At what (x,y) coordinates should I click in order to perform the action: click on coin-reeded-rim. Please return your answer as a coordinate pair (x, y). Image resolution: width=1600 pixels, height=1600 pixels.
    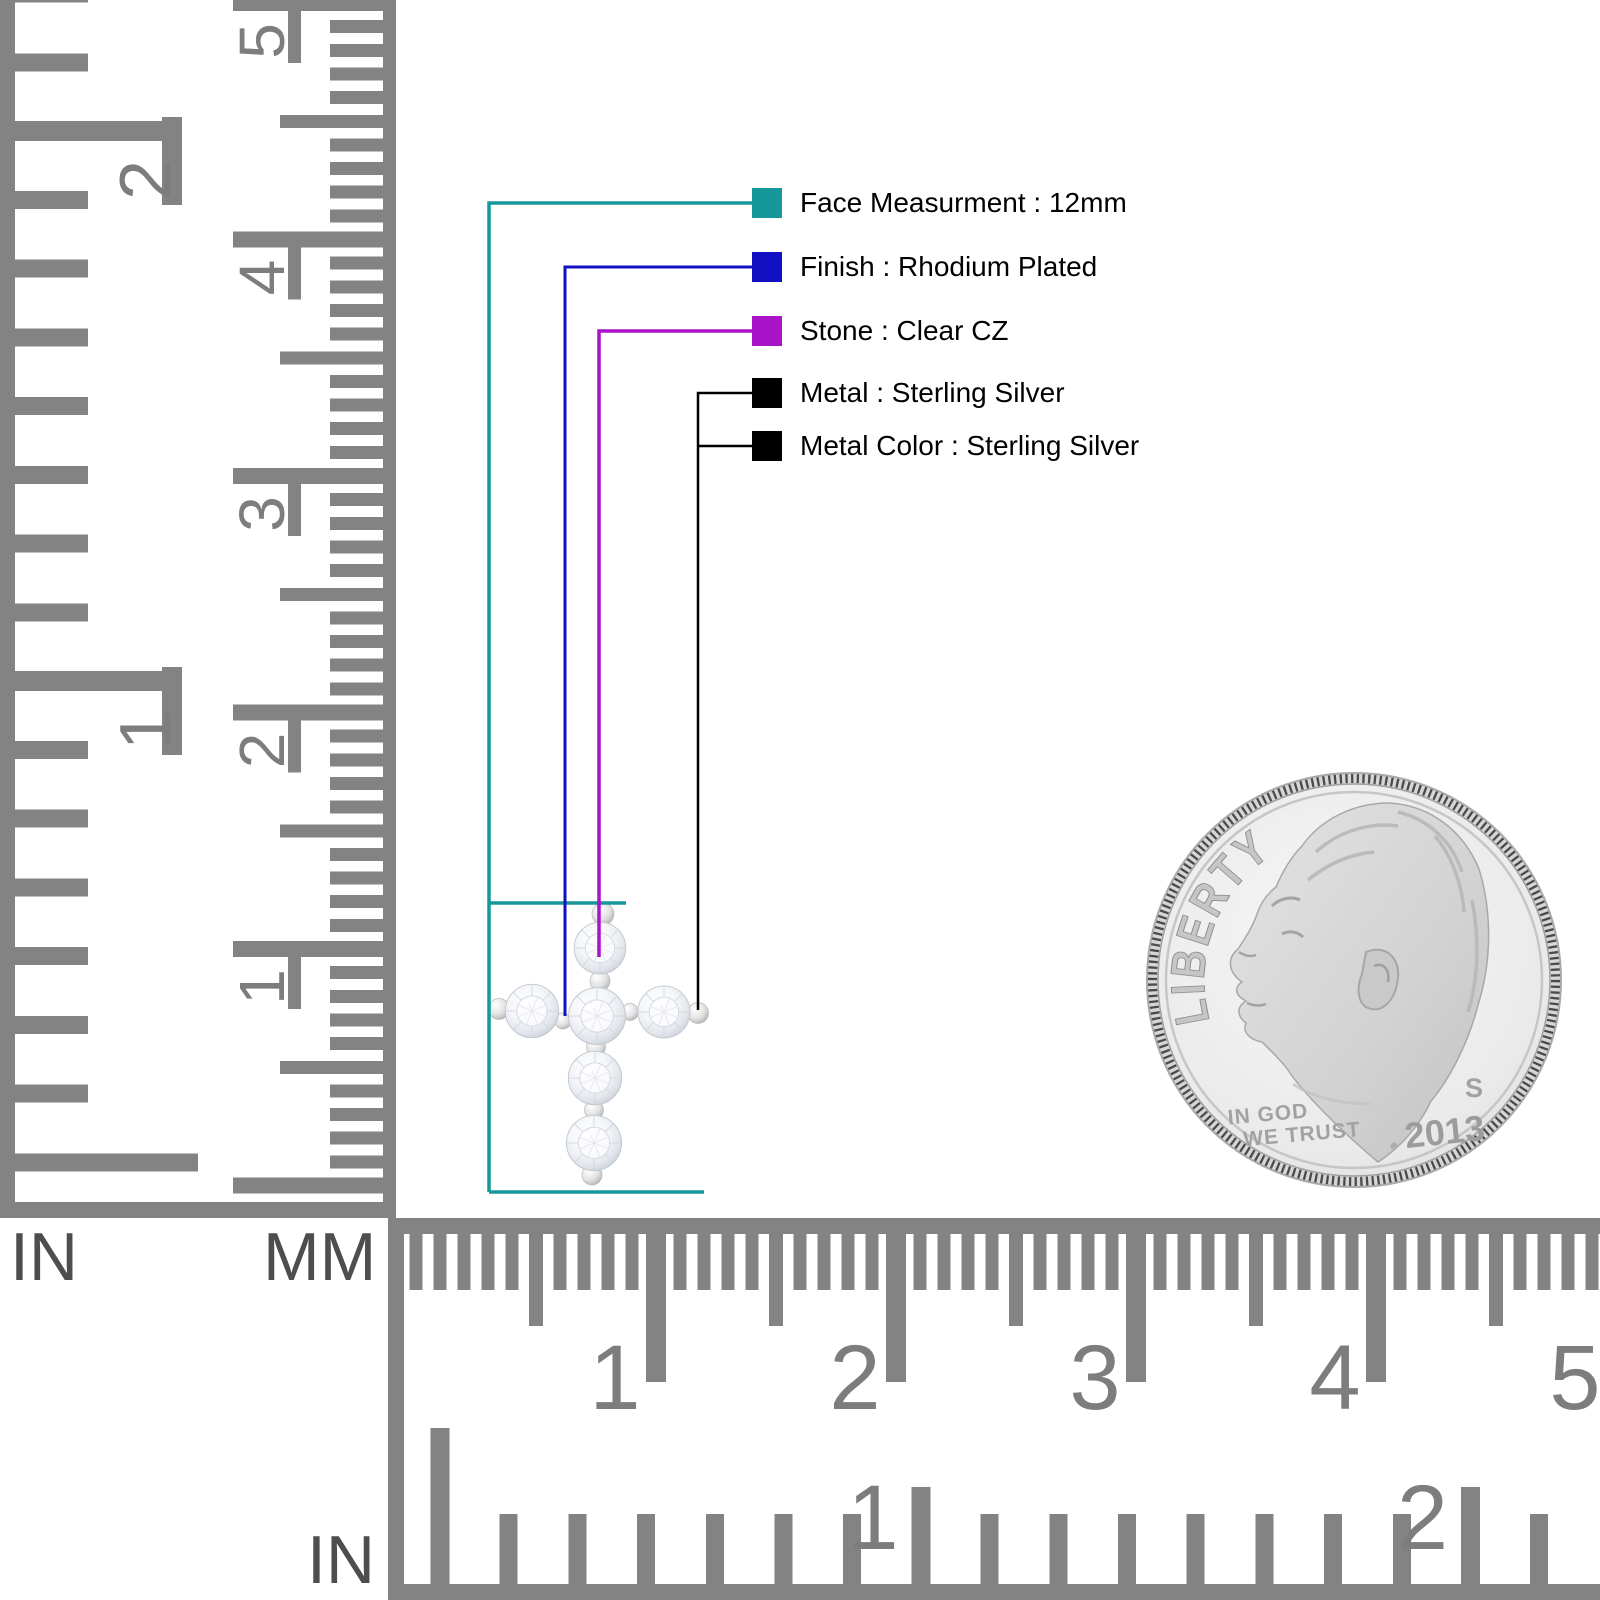
    Looking at the image, I should click on (1354, 980).